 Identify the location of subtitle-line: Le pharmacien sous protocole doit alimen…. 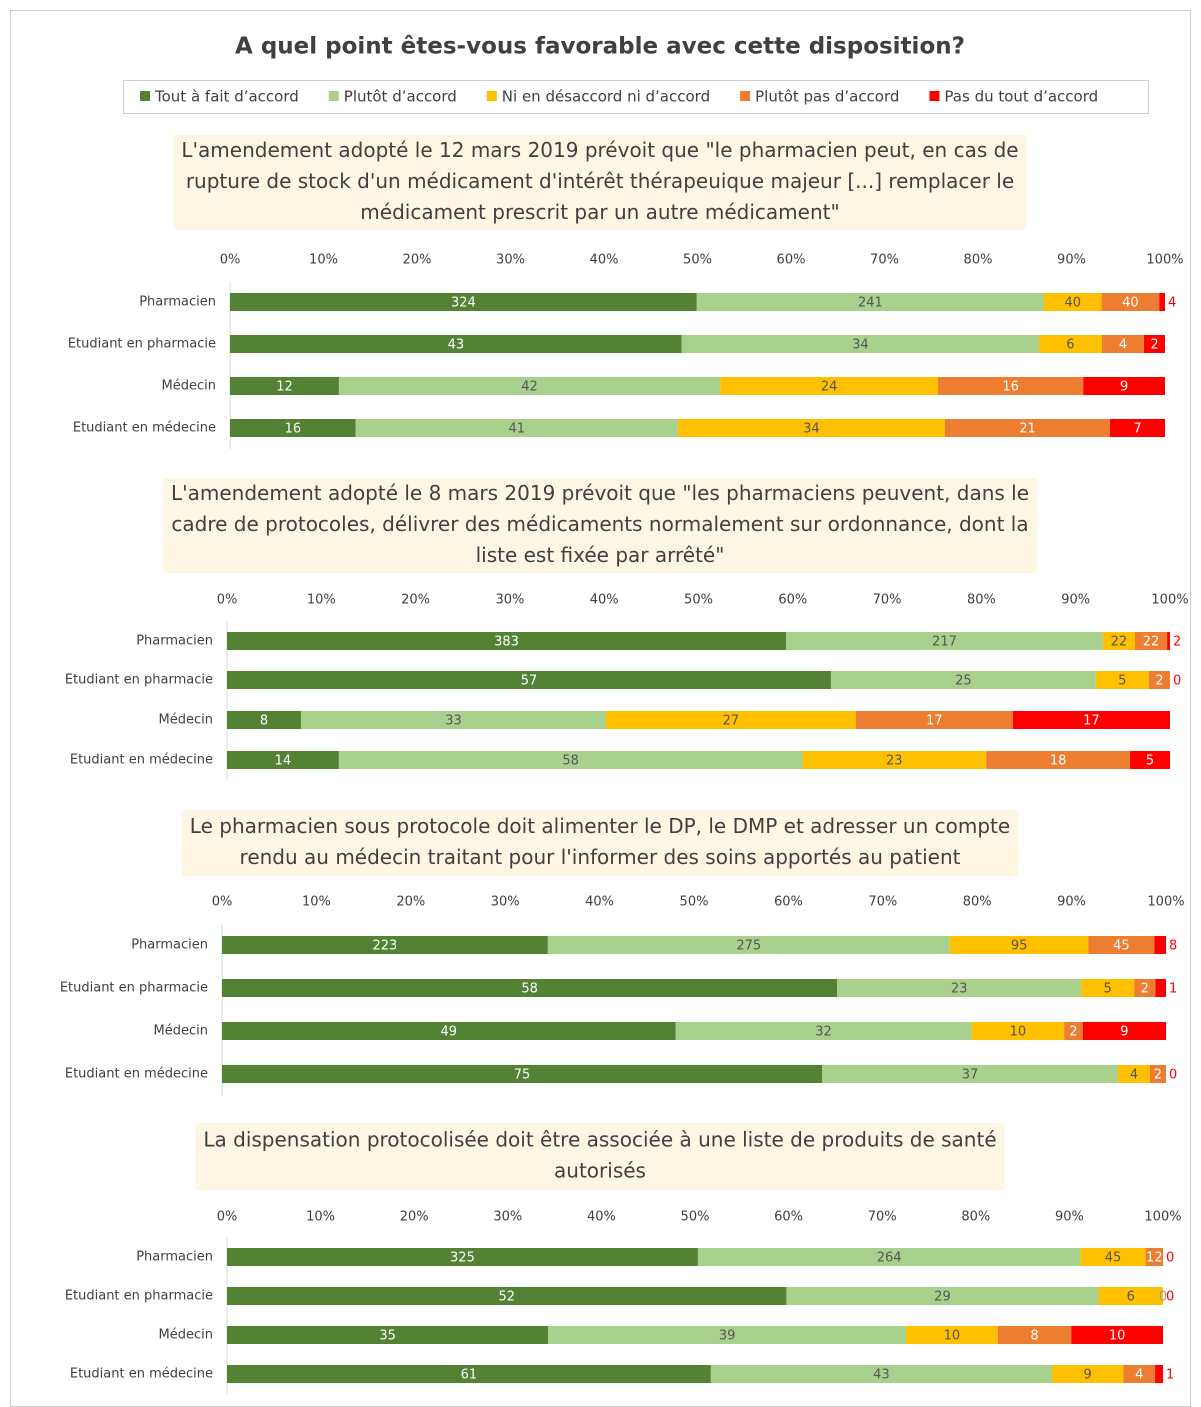
(600, 826).